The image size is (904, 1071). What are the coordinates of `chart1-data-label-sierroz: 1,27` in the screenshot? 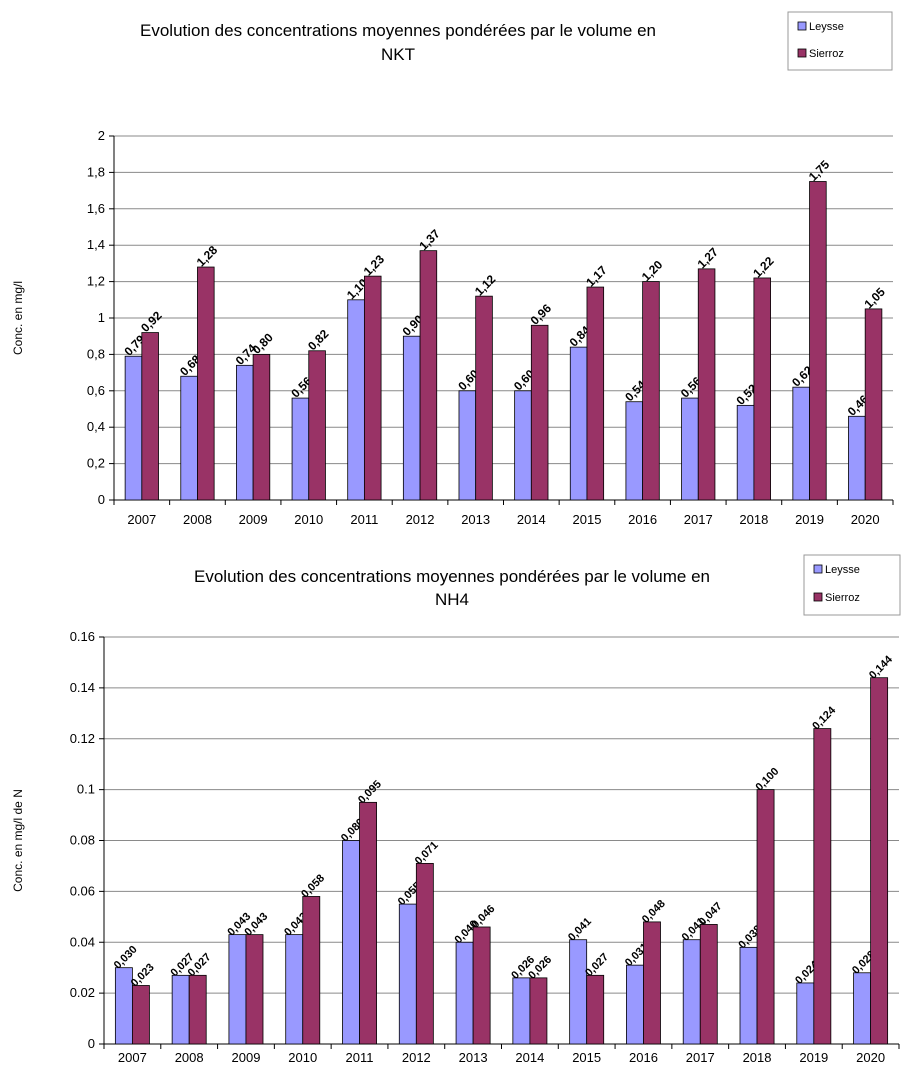 It's located at (708, 258).